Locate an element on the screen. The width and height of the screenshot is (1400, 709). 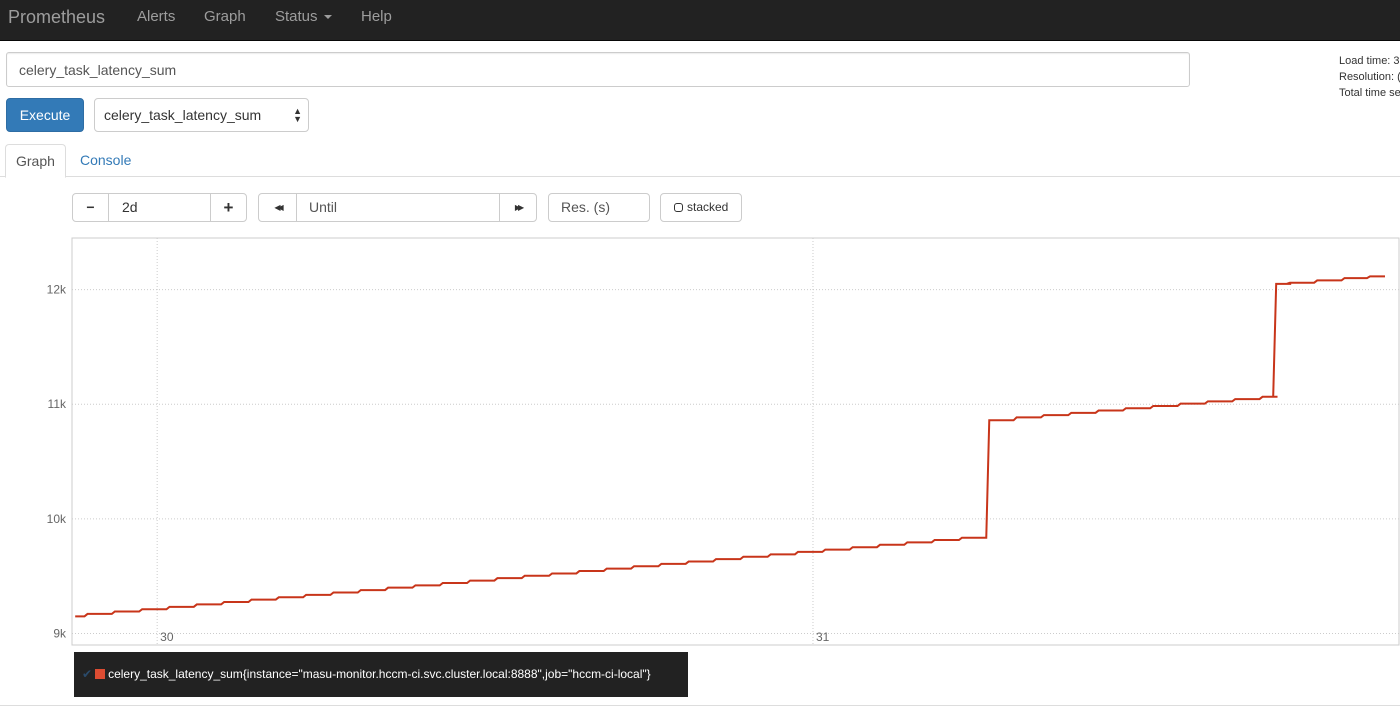
tab-graph: Graph is located at coordinates (35, 161).